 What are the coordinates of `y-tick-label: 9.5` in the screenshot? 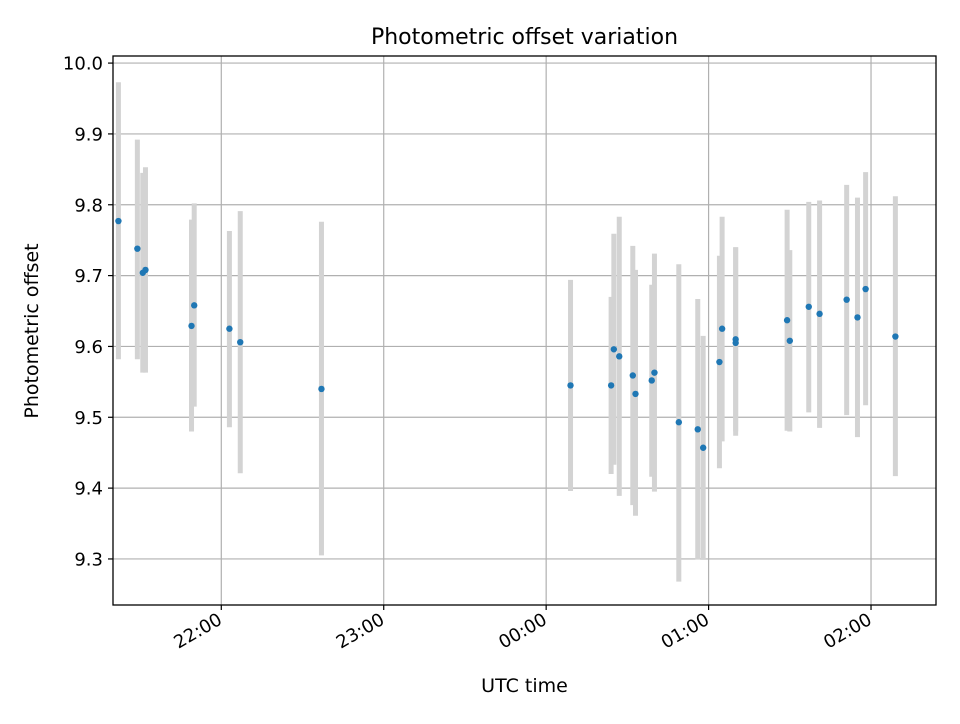 It's located at (88, 418).